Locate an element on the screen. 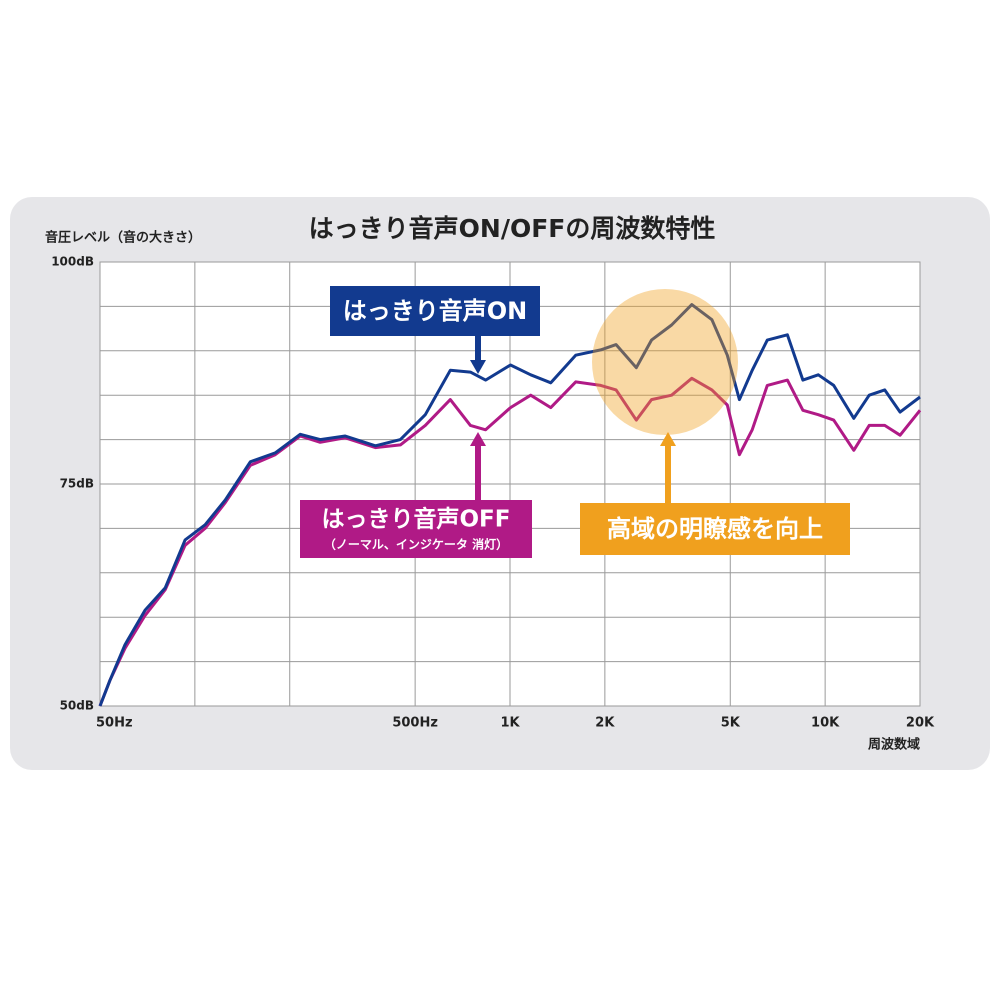  x-tick-label: 2K is located at coordinates (605, 723).